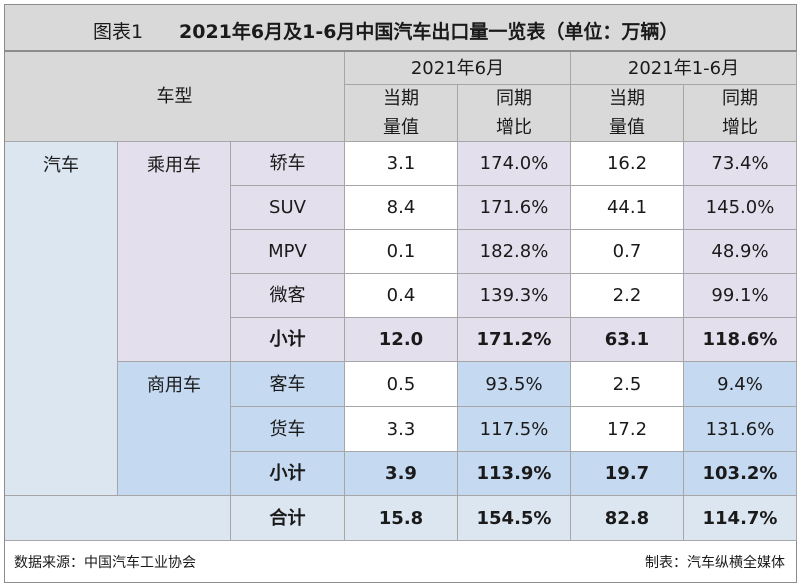 The height and width of the screenshot is (587, 801). I want to click on june-yoy-cell: 117.5%, so click(514, 429).